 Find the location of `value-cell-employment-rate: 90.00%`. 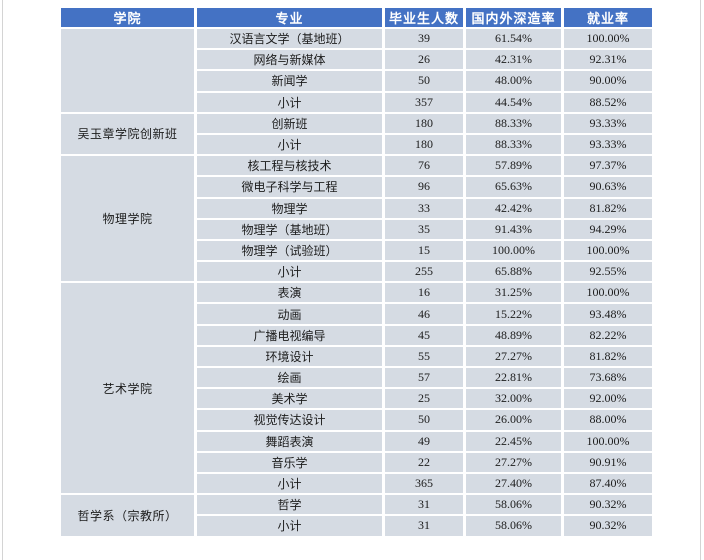

value-cell-employment-rate: 90.00% is located at coordinates (608, 81).